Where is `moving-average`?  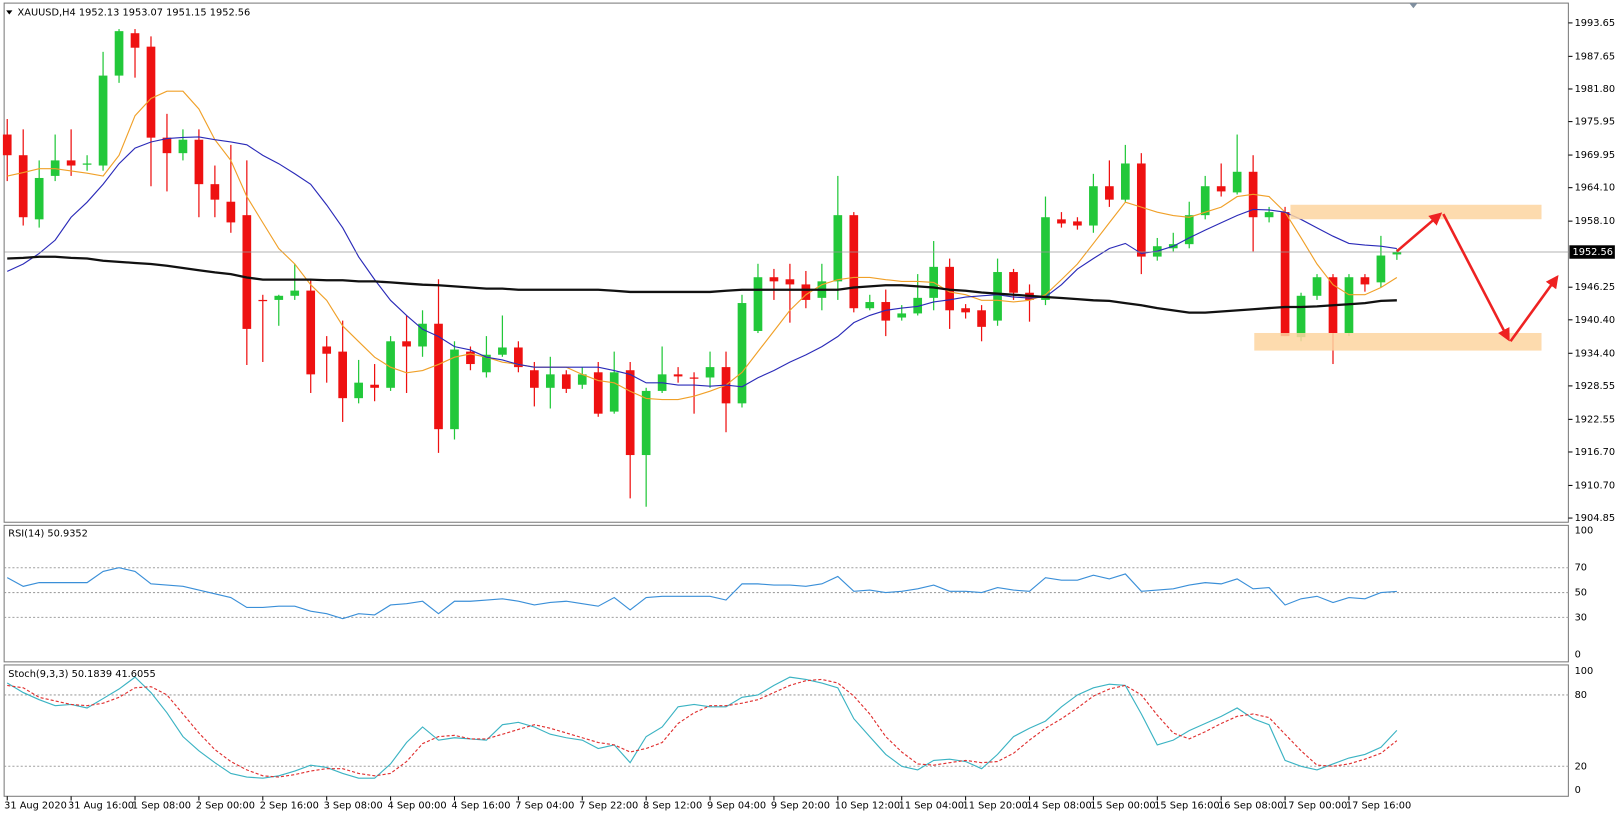 moving-average is located at coordinates (702, 284).